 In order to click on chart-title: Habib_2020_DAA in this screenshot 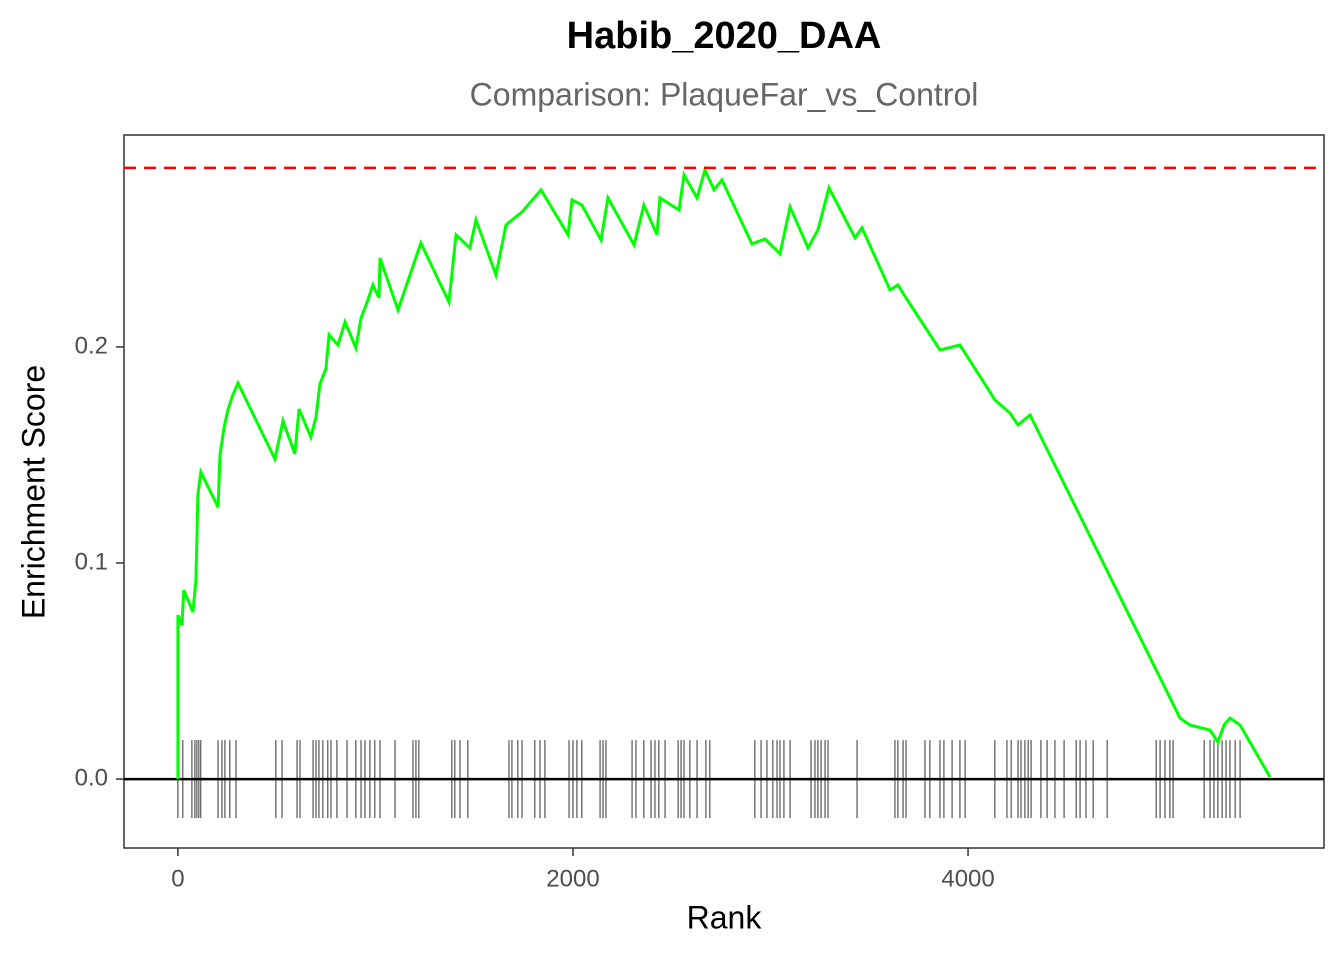, I will do `click(724, 36)`.